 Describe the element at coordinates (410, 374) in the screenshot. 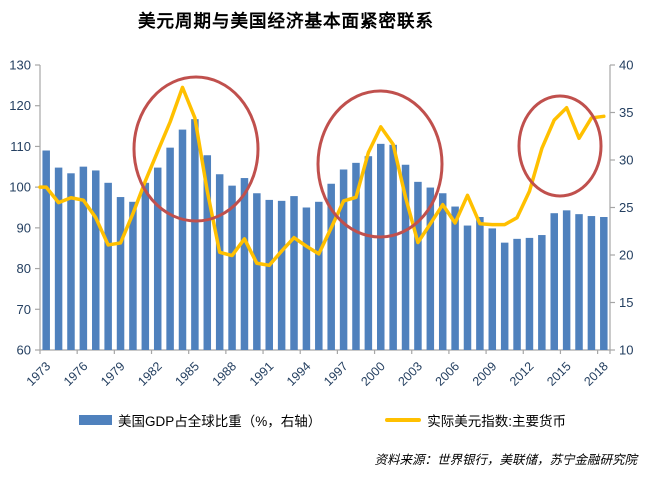

I see `x-axis-label-2003: 2003` at that location.